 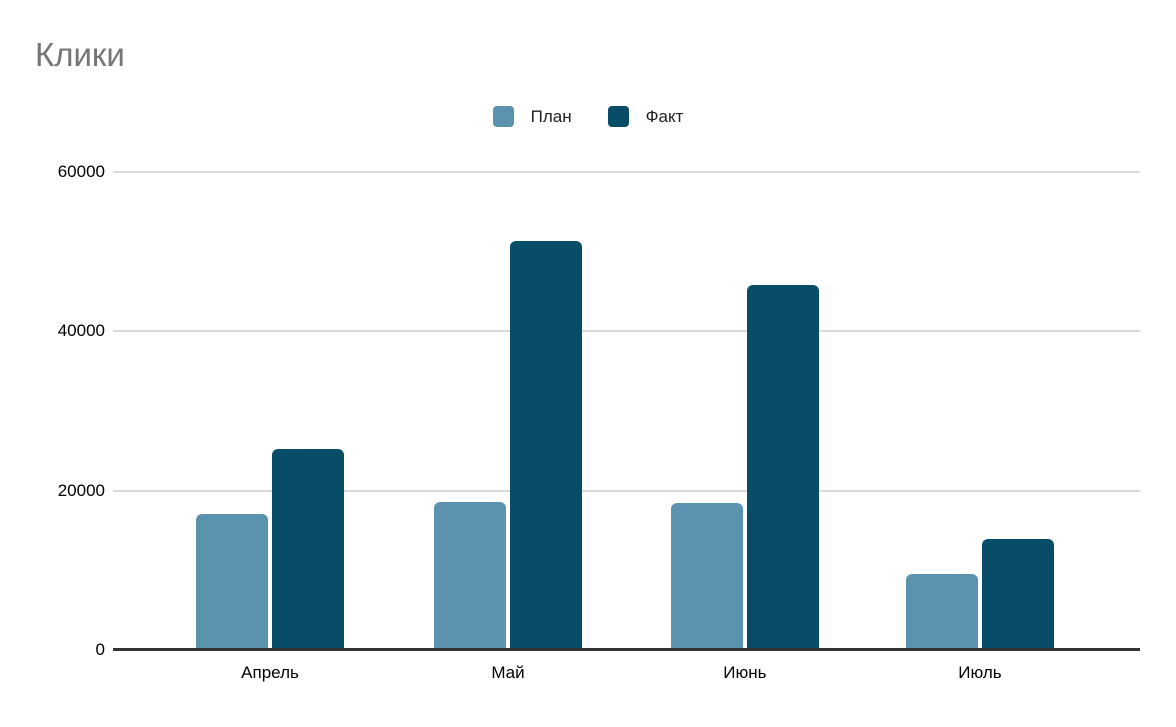 I want to click on x-tick-label-3: Июль, so click(x=980, y=672).